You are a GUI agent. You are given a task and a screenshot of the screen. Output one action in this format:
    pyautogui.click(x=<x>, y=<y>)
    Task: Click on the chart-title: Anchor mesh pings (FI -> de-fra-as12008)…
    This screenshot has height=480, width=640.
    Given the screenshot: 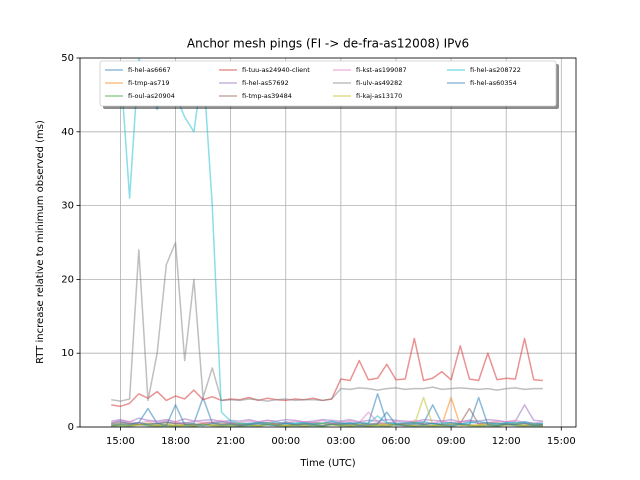 What is the action you would take?
    pyautogui.click(x=328, y=44)
    